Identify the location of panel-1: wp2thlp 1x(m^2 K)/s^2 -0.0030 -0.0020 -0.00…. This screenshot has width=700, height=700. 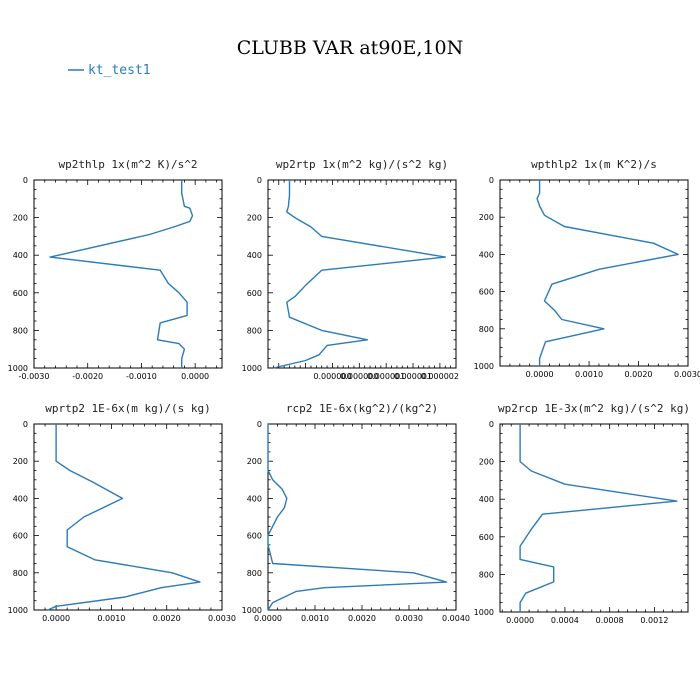
(115, 269).